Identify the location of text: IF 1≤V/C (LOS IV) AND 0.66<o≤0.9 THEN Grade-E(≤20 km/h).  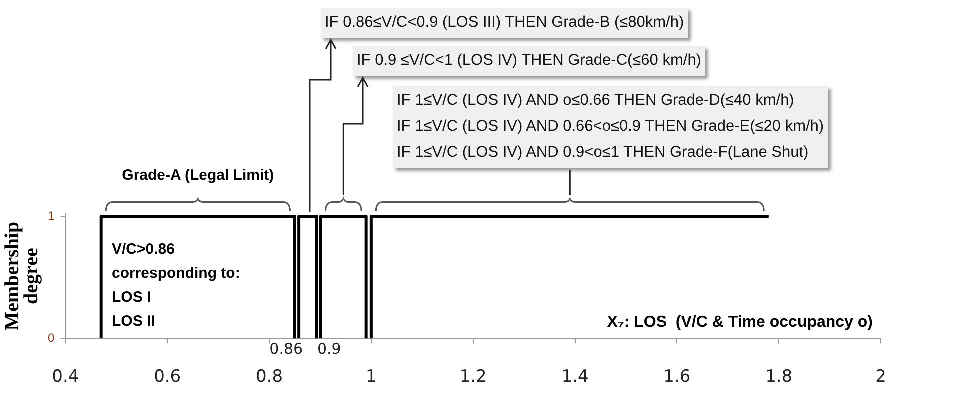
(610, 127).